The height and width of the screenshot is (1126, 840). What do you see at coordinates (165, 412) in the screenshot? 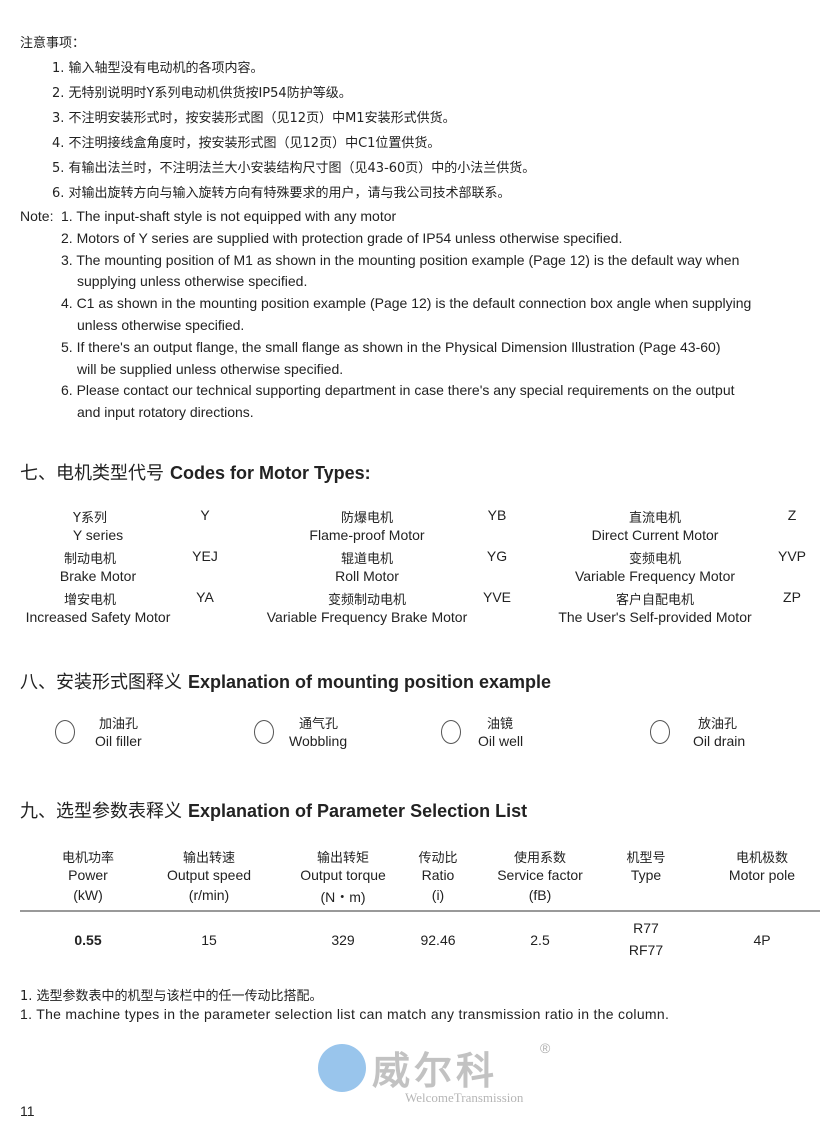
I see `note-en-line: and input rotatory directions.` at bounding box center [165, 412].